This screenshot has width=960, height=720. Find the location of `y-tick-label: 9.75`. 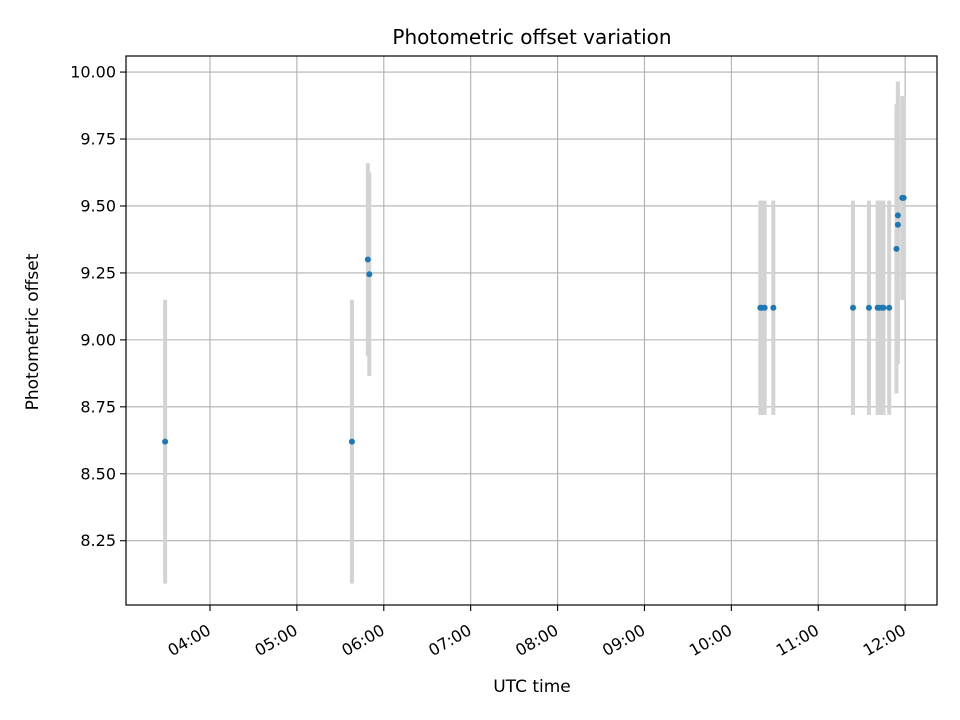

y-tick-label: 9.75 is located at coordinates (98, 139).